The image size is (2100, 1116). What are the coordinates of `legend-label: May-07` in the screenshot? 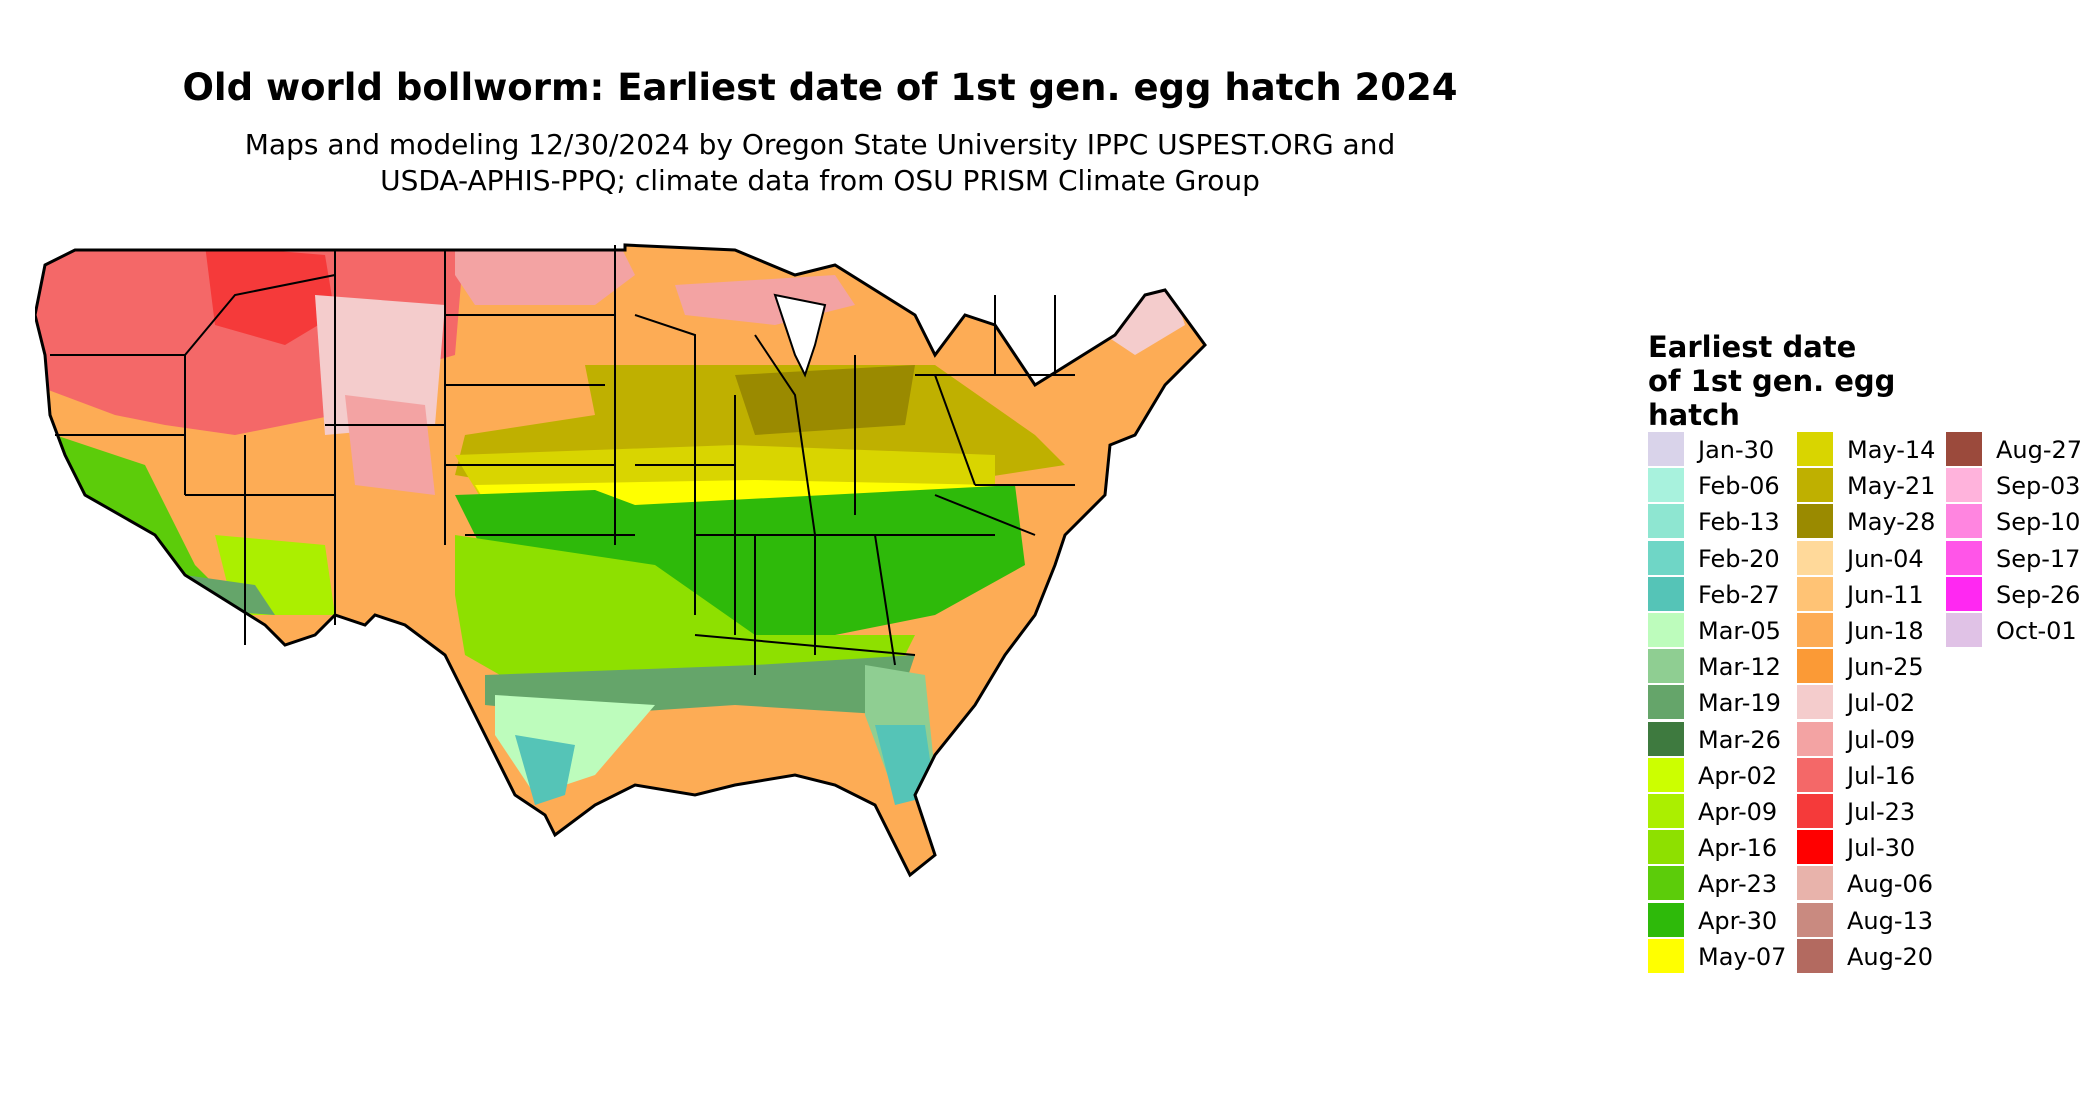 It's located at (1742, 956).